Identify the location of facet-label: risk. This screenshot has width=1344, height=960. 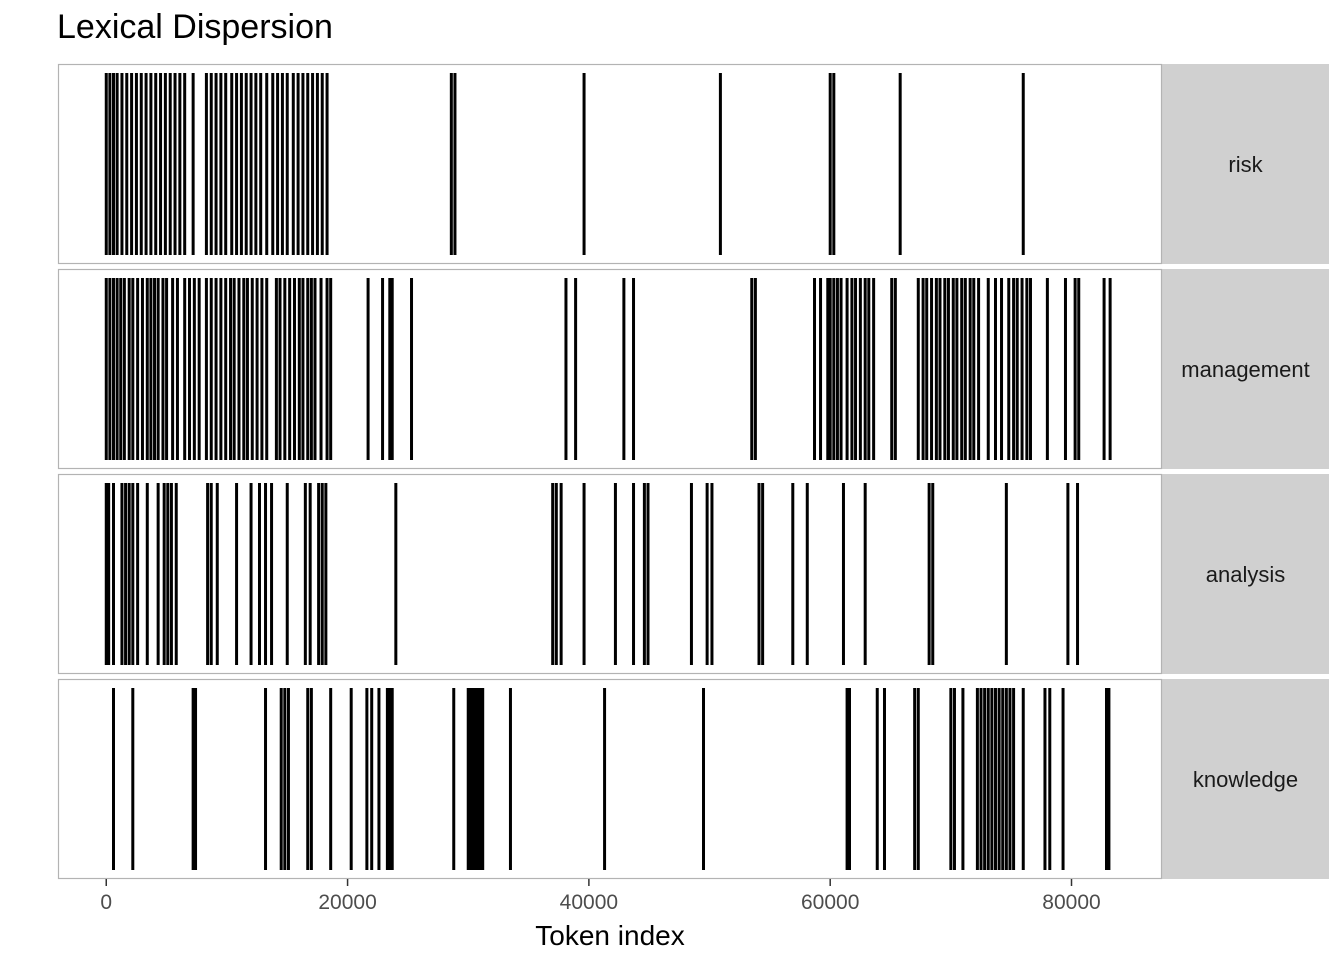
(1245, 164).